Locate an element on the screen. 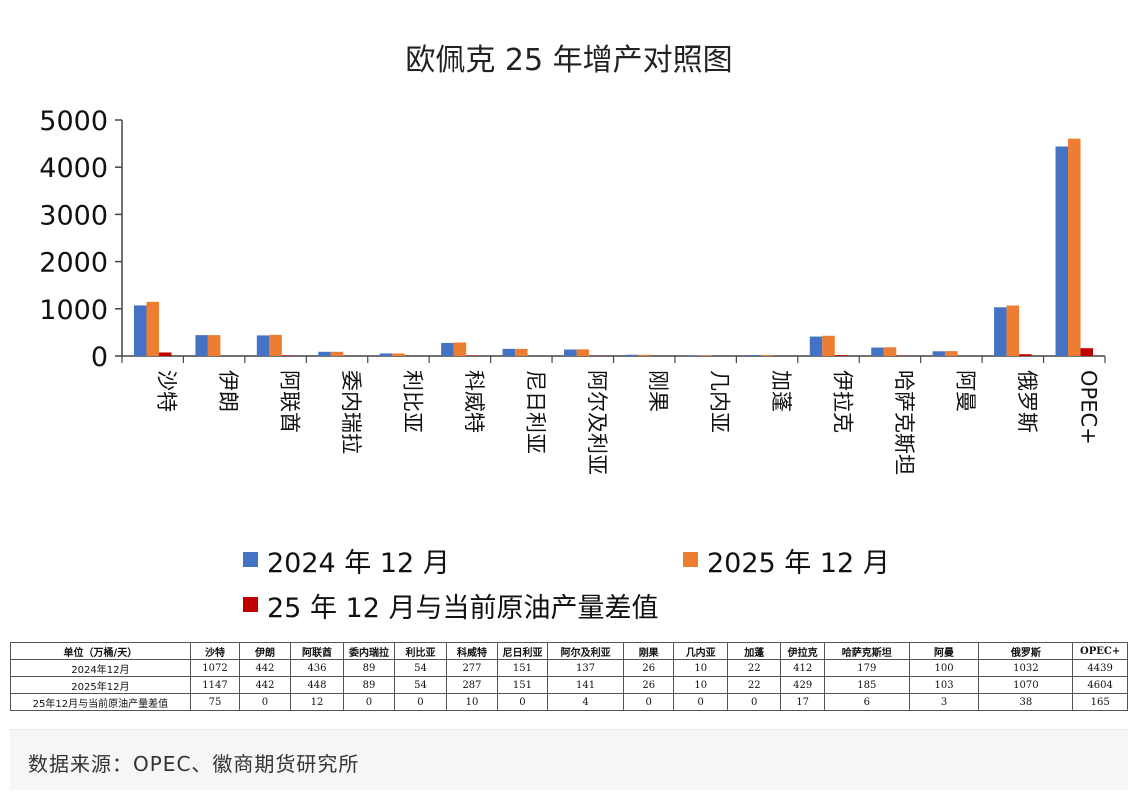  table-cell: 436 is located at coordinates (317, 668).